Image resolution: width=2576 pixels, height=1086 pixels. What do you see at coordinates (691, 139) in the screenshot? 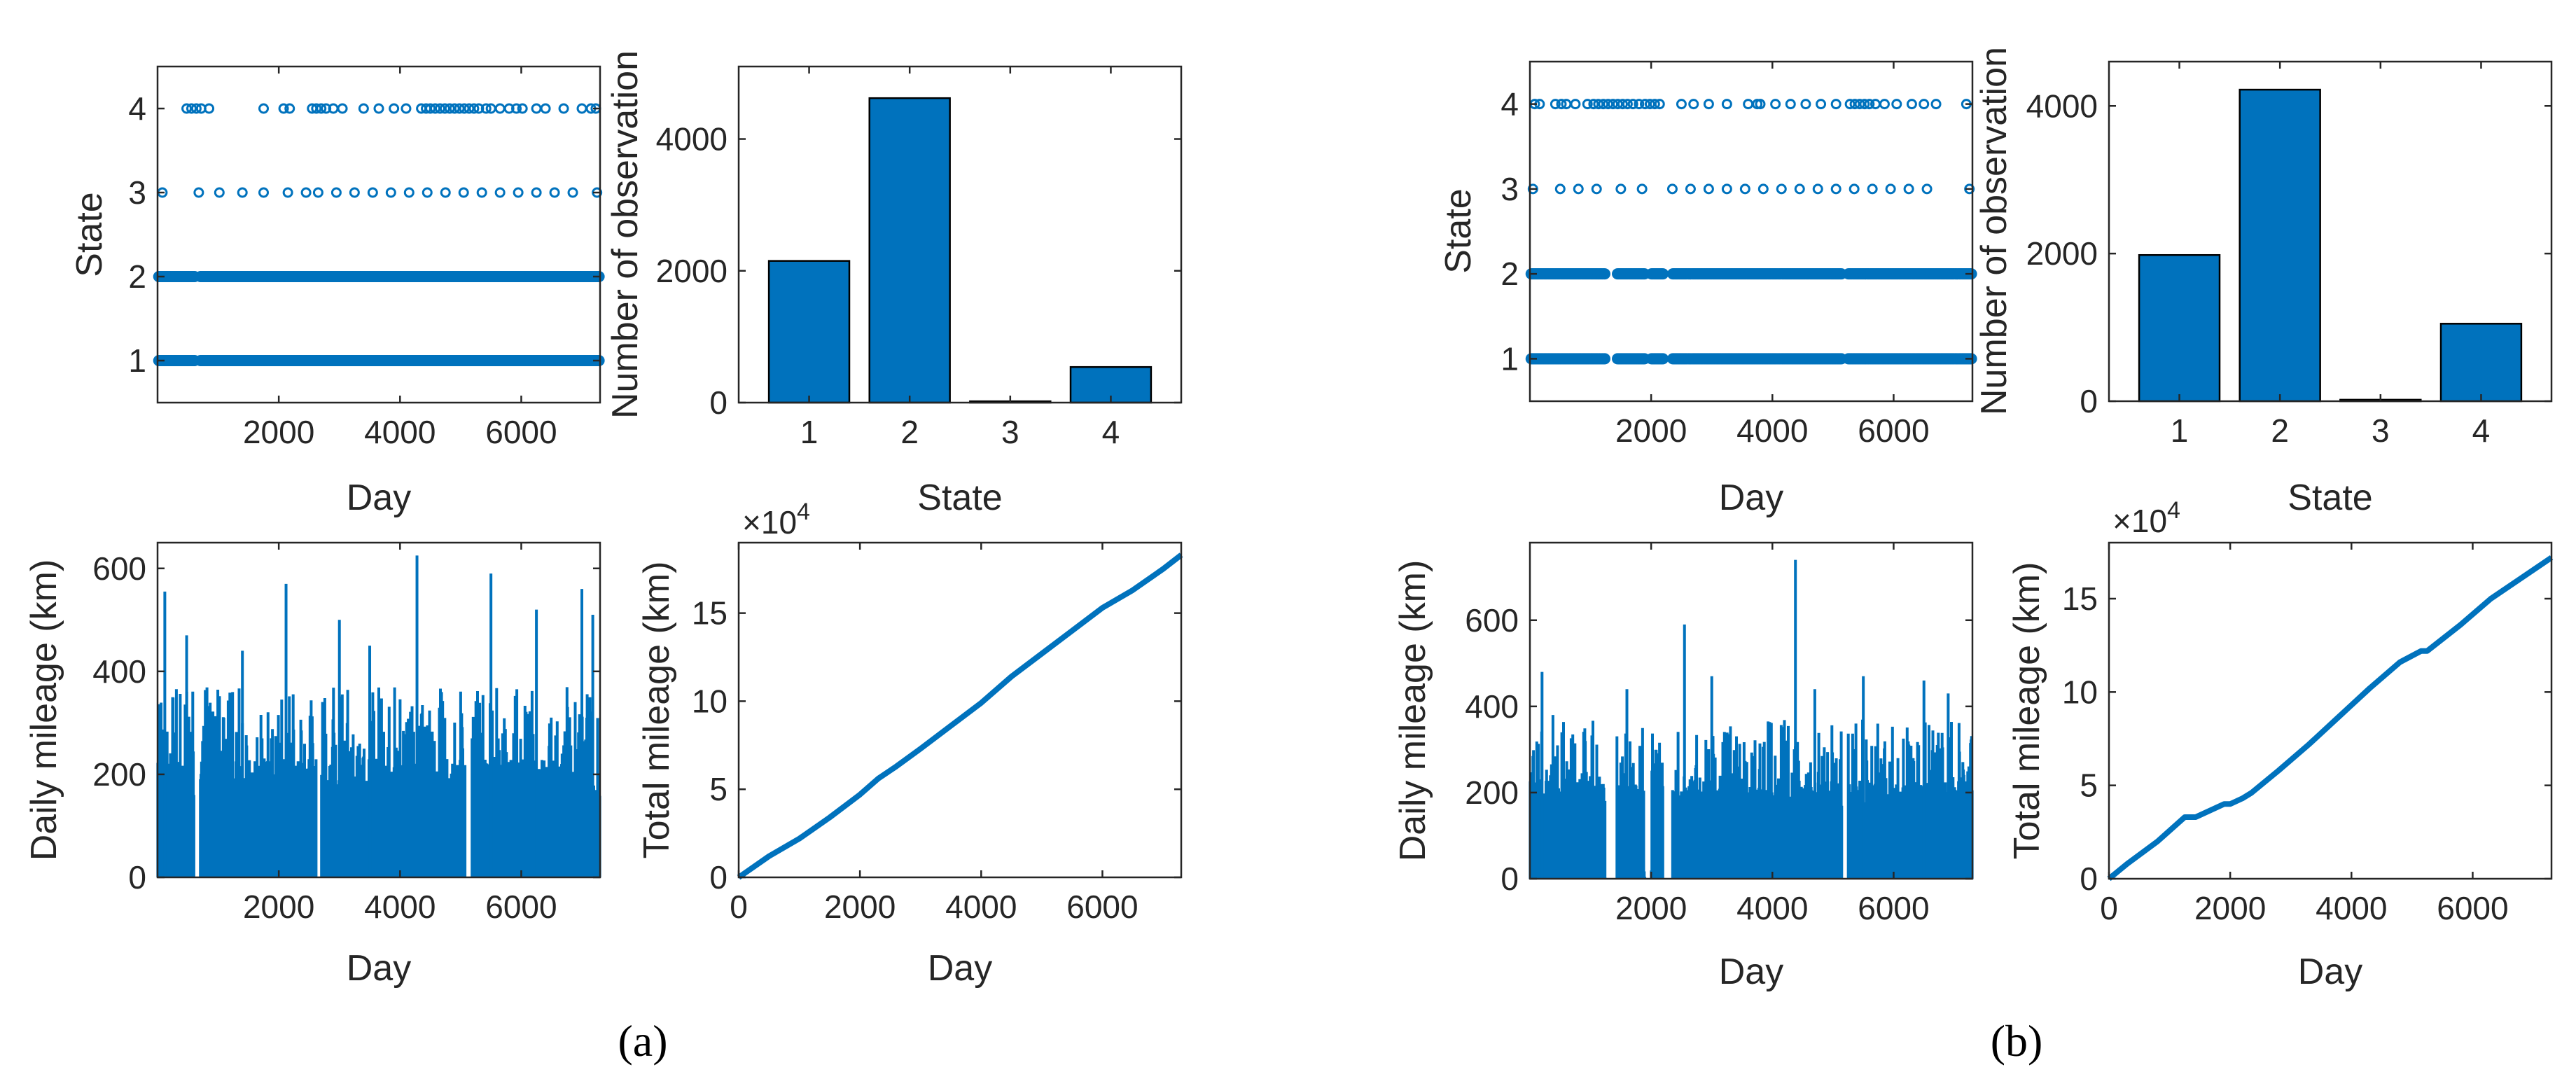
I see `y-tick-label: 4000` at bounding box center [691, 139].